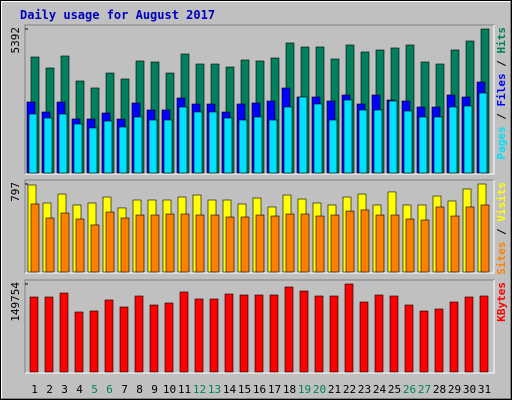 This screenshot has width=512, height=400. Describe the element at coordinates (484, 389) in the screenshot. I see `x-tick-label: 31` at that location.